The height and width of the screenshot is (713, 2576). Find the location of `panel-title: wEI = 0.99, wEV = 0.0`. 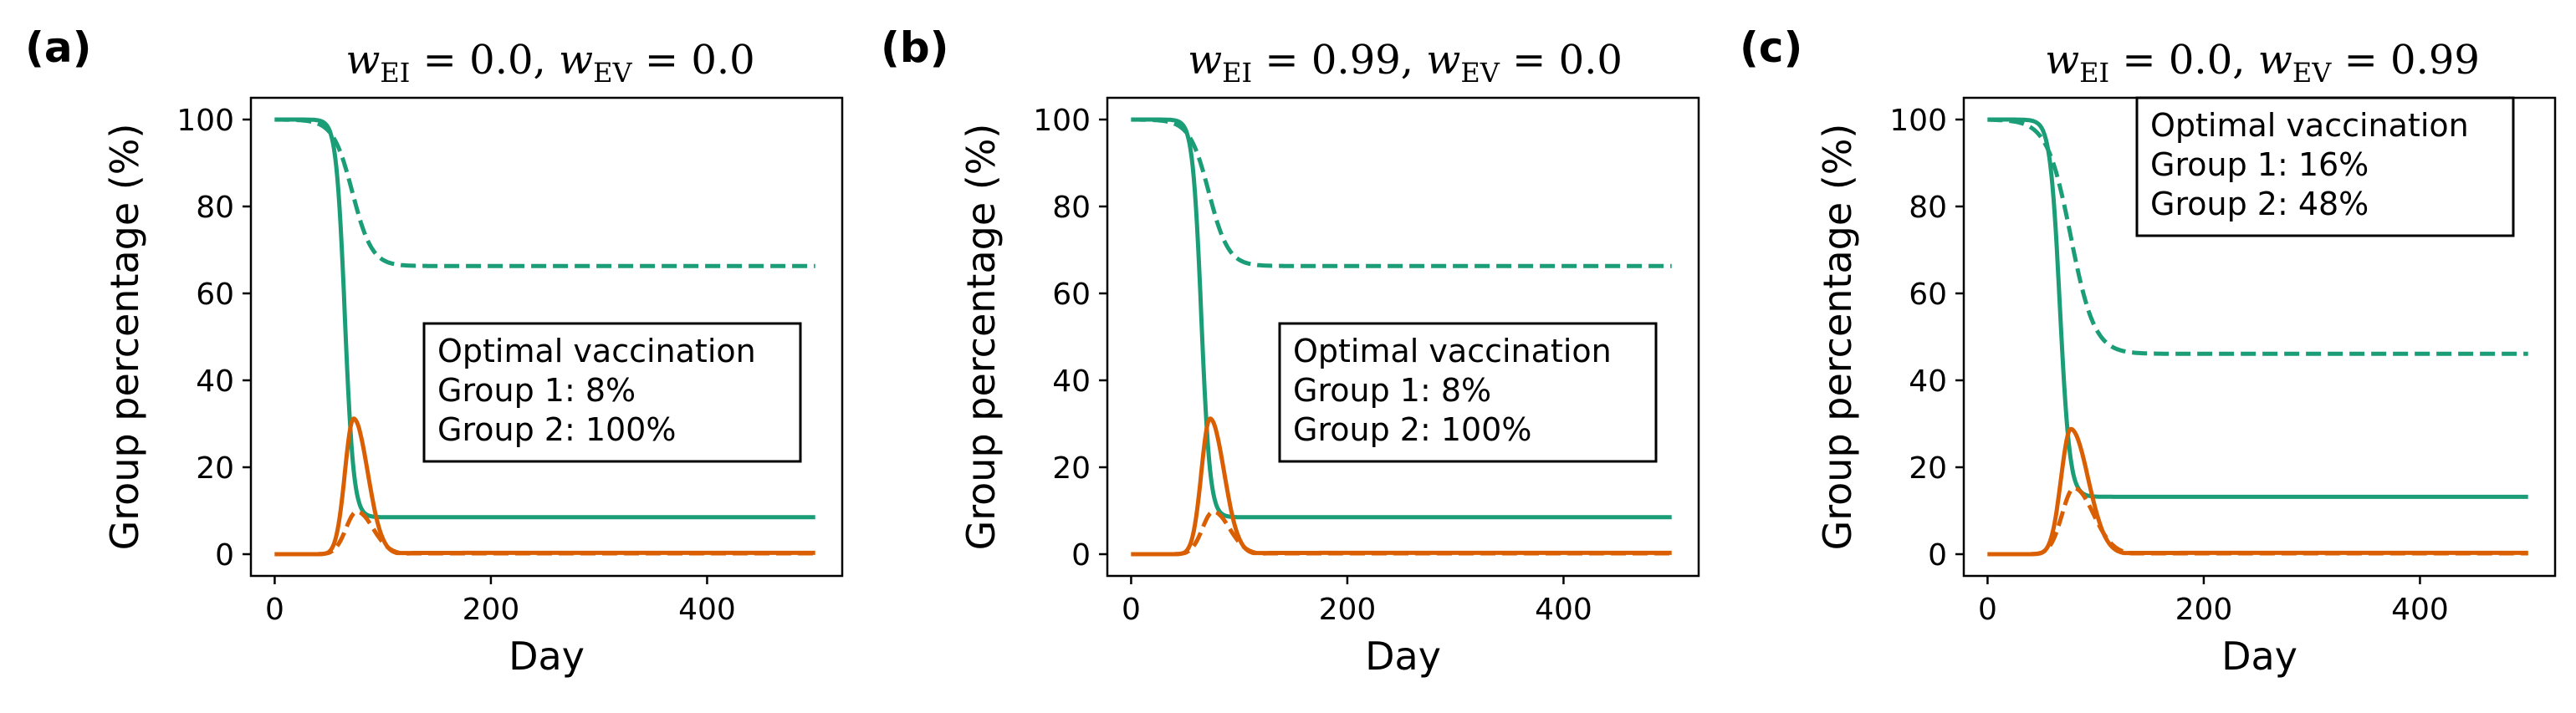

panel-title: wEI = 0.99, wEV = 0.0 is located at coordinates (1405, 63).